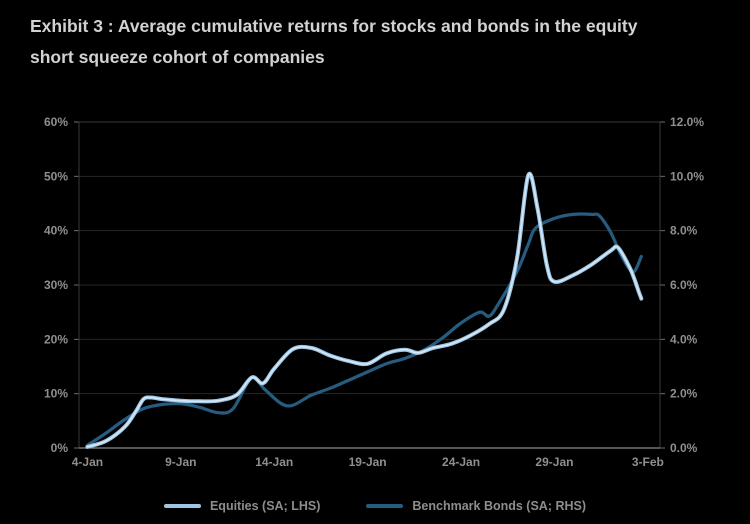 The width and height of the screenshot is (750, 524). I want to click on y-right-tick-label: 0.0%, so click(684, 448).